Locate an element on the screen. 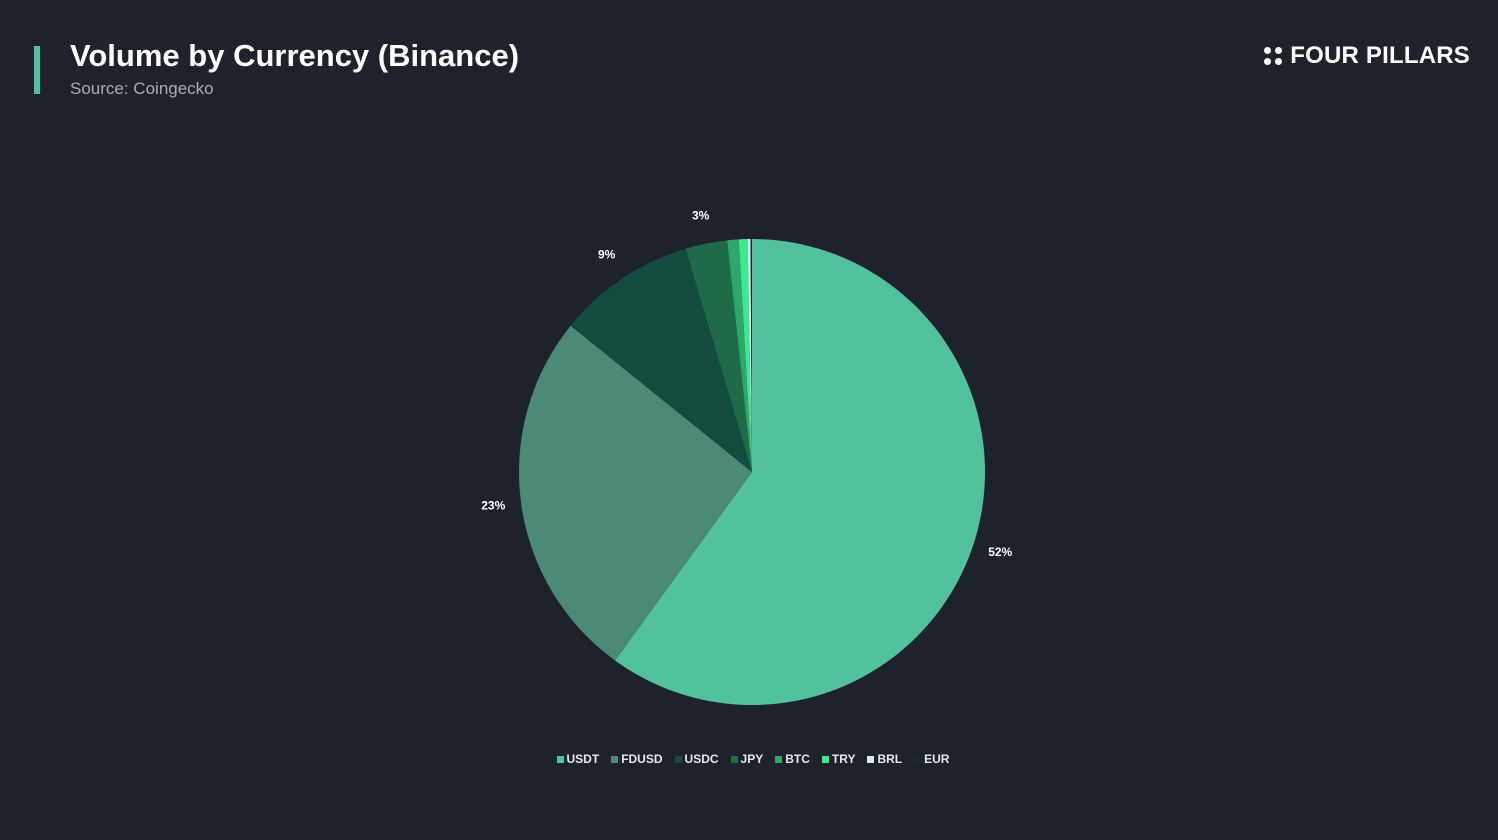  pie-slice-brl is located at coordinates (749, 355).